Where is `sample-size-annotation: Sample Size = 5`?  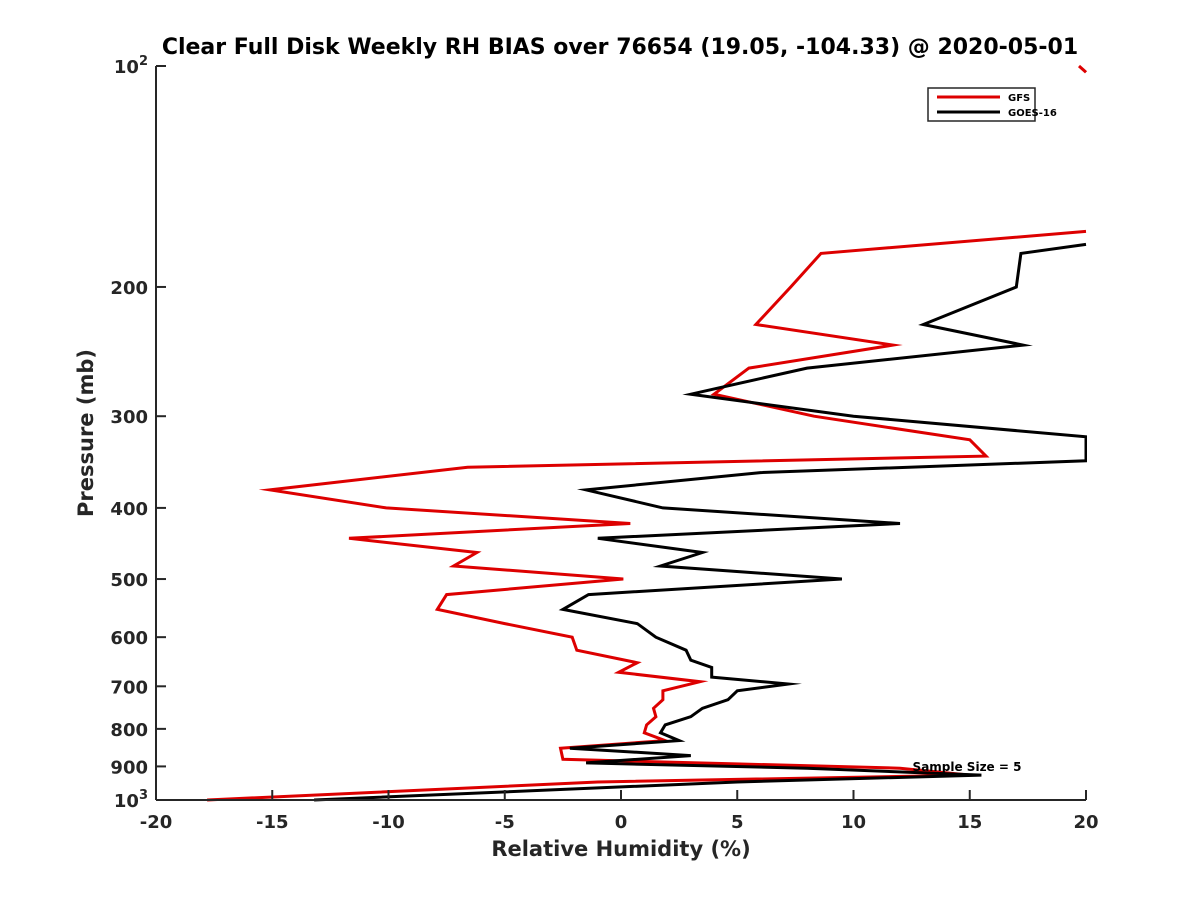
sample-size-annotation: Sample Size = 5 is located at coordinates (967, 767).